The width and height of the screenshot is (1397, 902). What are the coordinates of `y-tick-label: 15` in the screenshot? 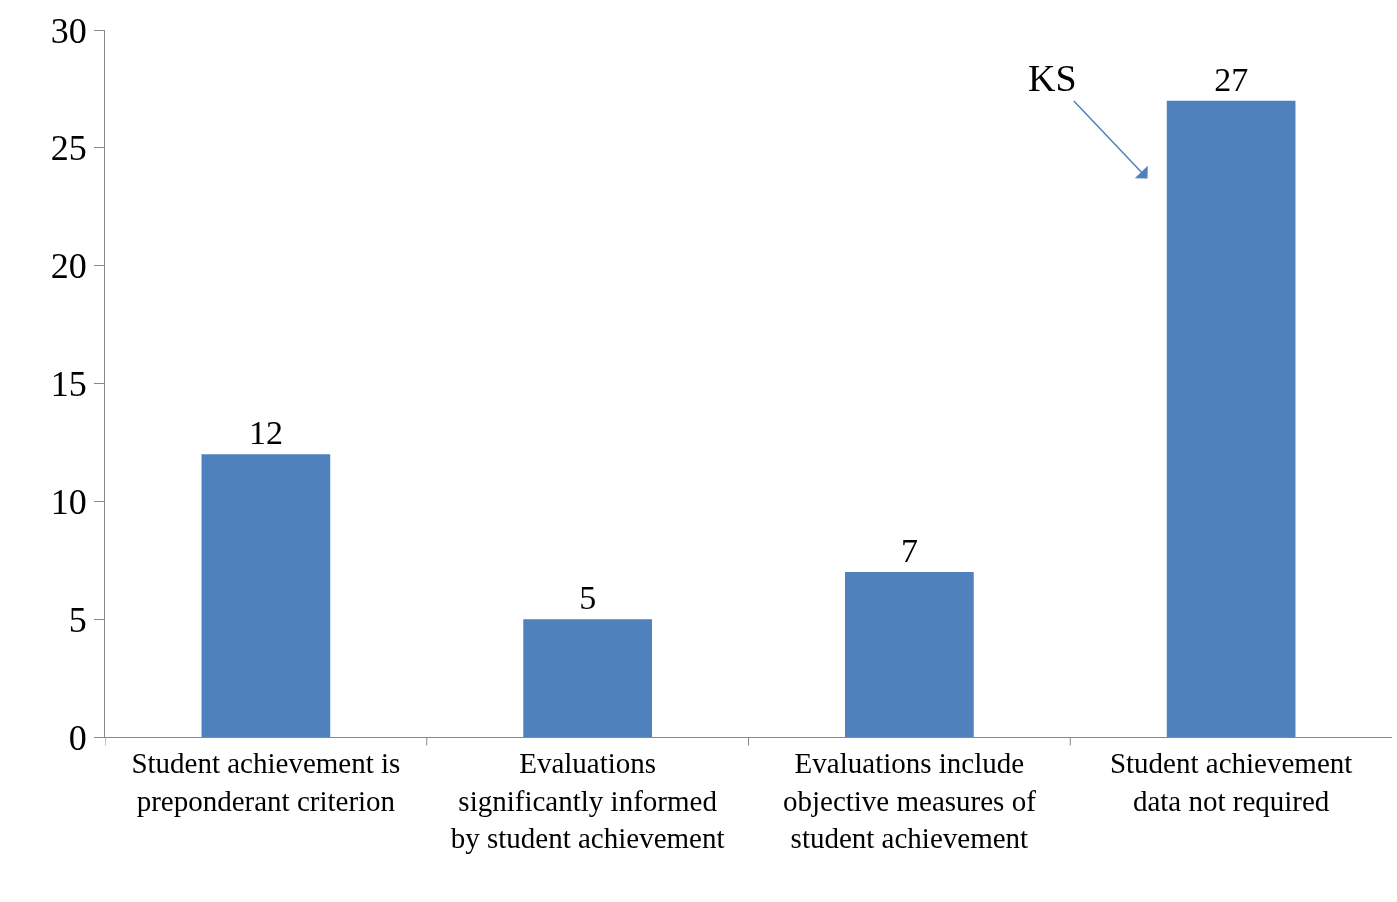 It's located at (68, 384).